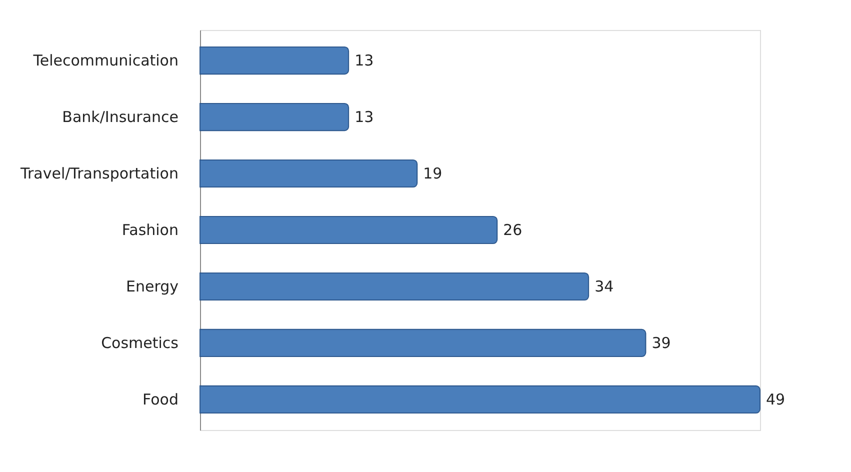 The image size is (851, 472). What do you see at coordinates (140, 343) in the screenshot?
I see `y-tick-label: Cosmetics` at bounding box center [140, 343].